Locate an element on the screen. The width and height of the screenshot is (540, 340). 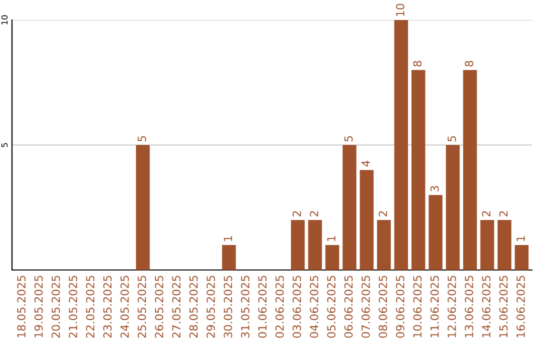
x-tick-label: 26.05.2025 is located at coordinates (159, 307).